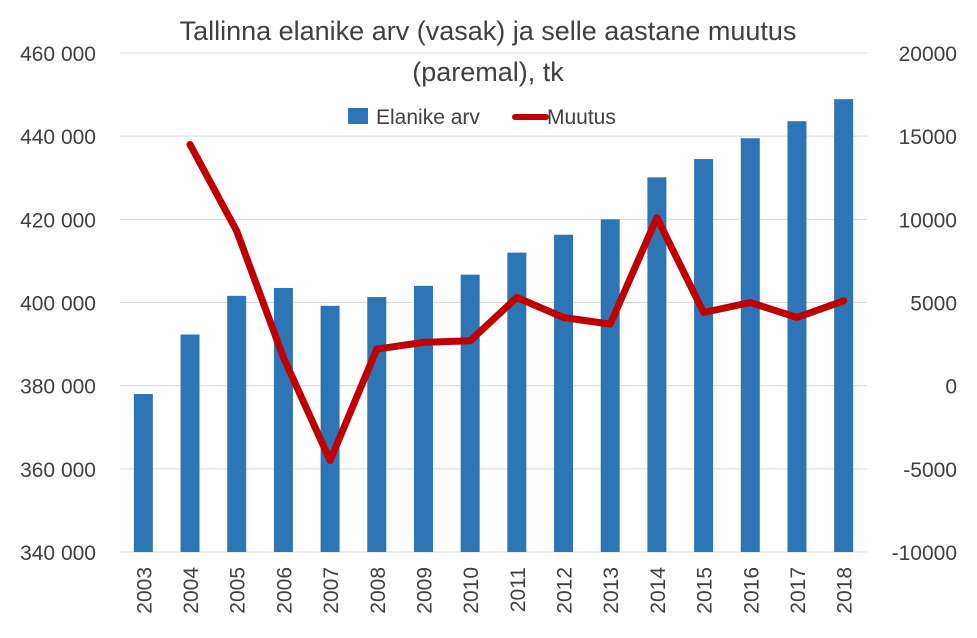 This screenshot has height=638, width=977. What do you see at coordinates (482, 117) in the screenshot?
I see `legend: Elanike arv Muutus` at bounding box center [482, 117].